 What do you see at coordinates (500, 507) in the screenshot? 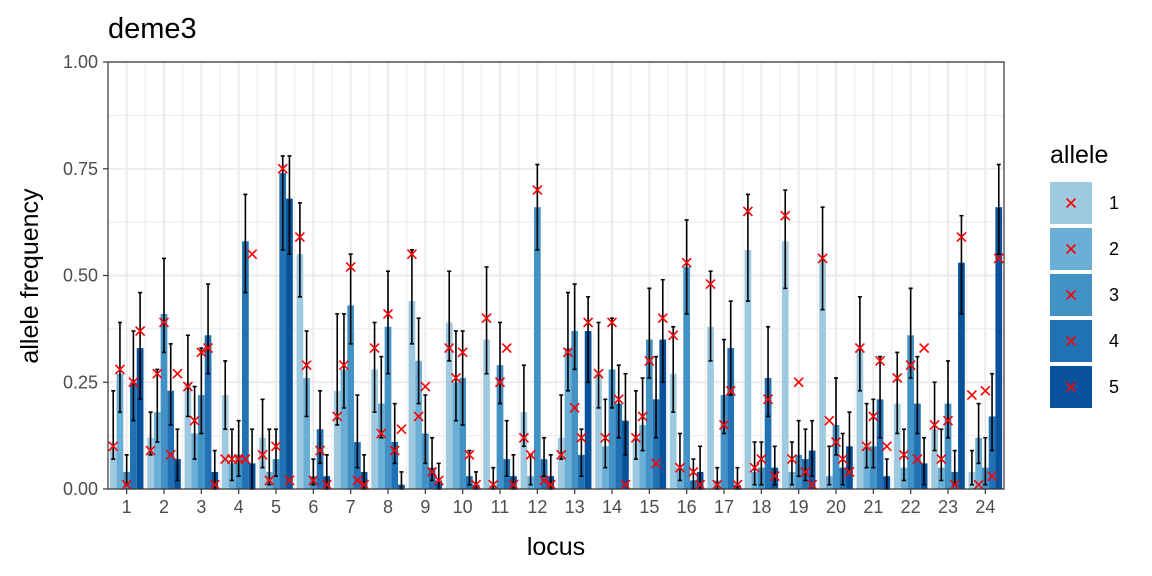
I see `x-tick-label: 11` at bounding box center [500, 507].